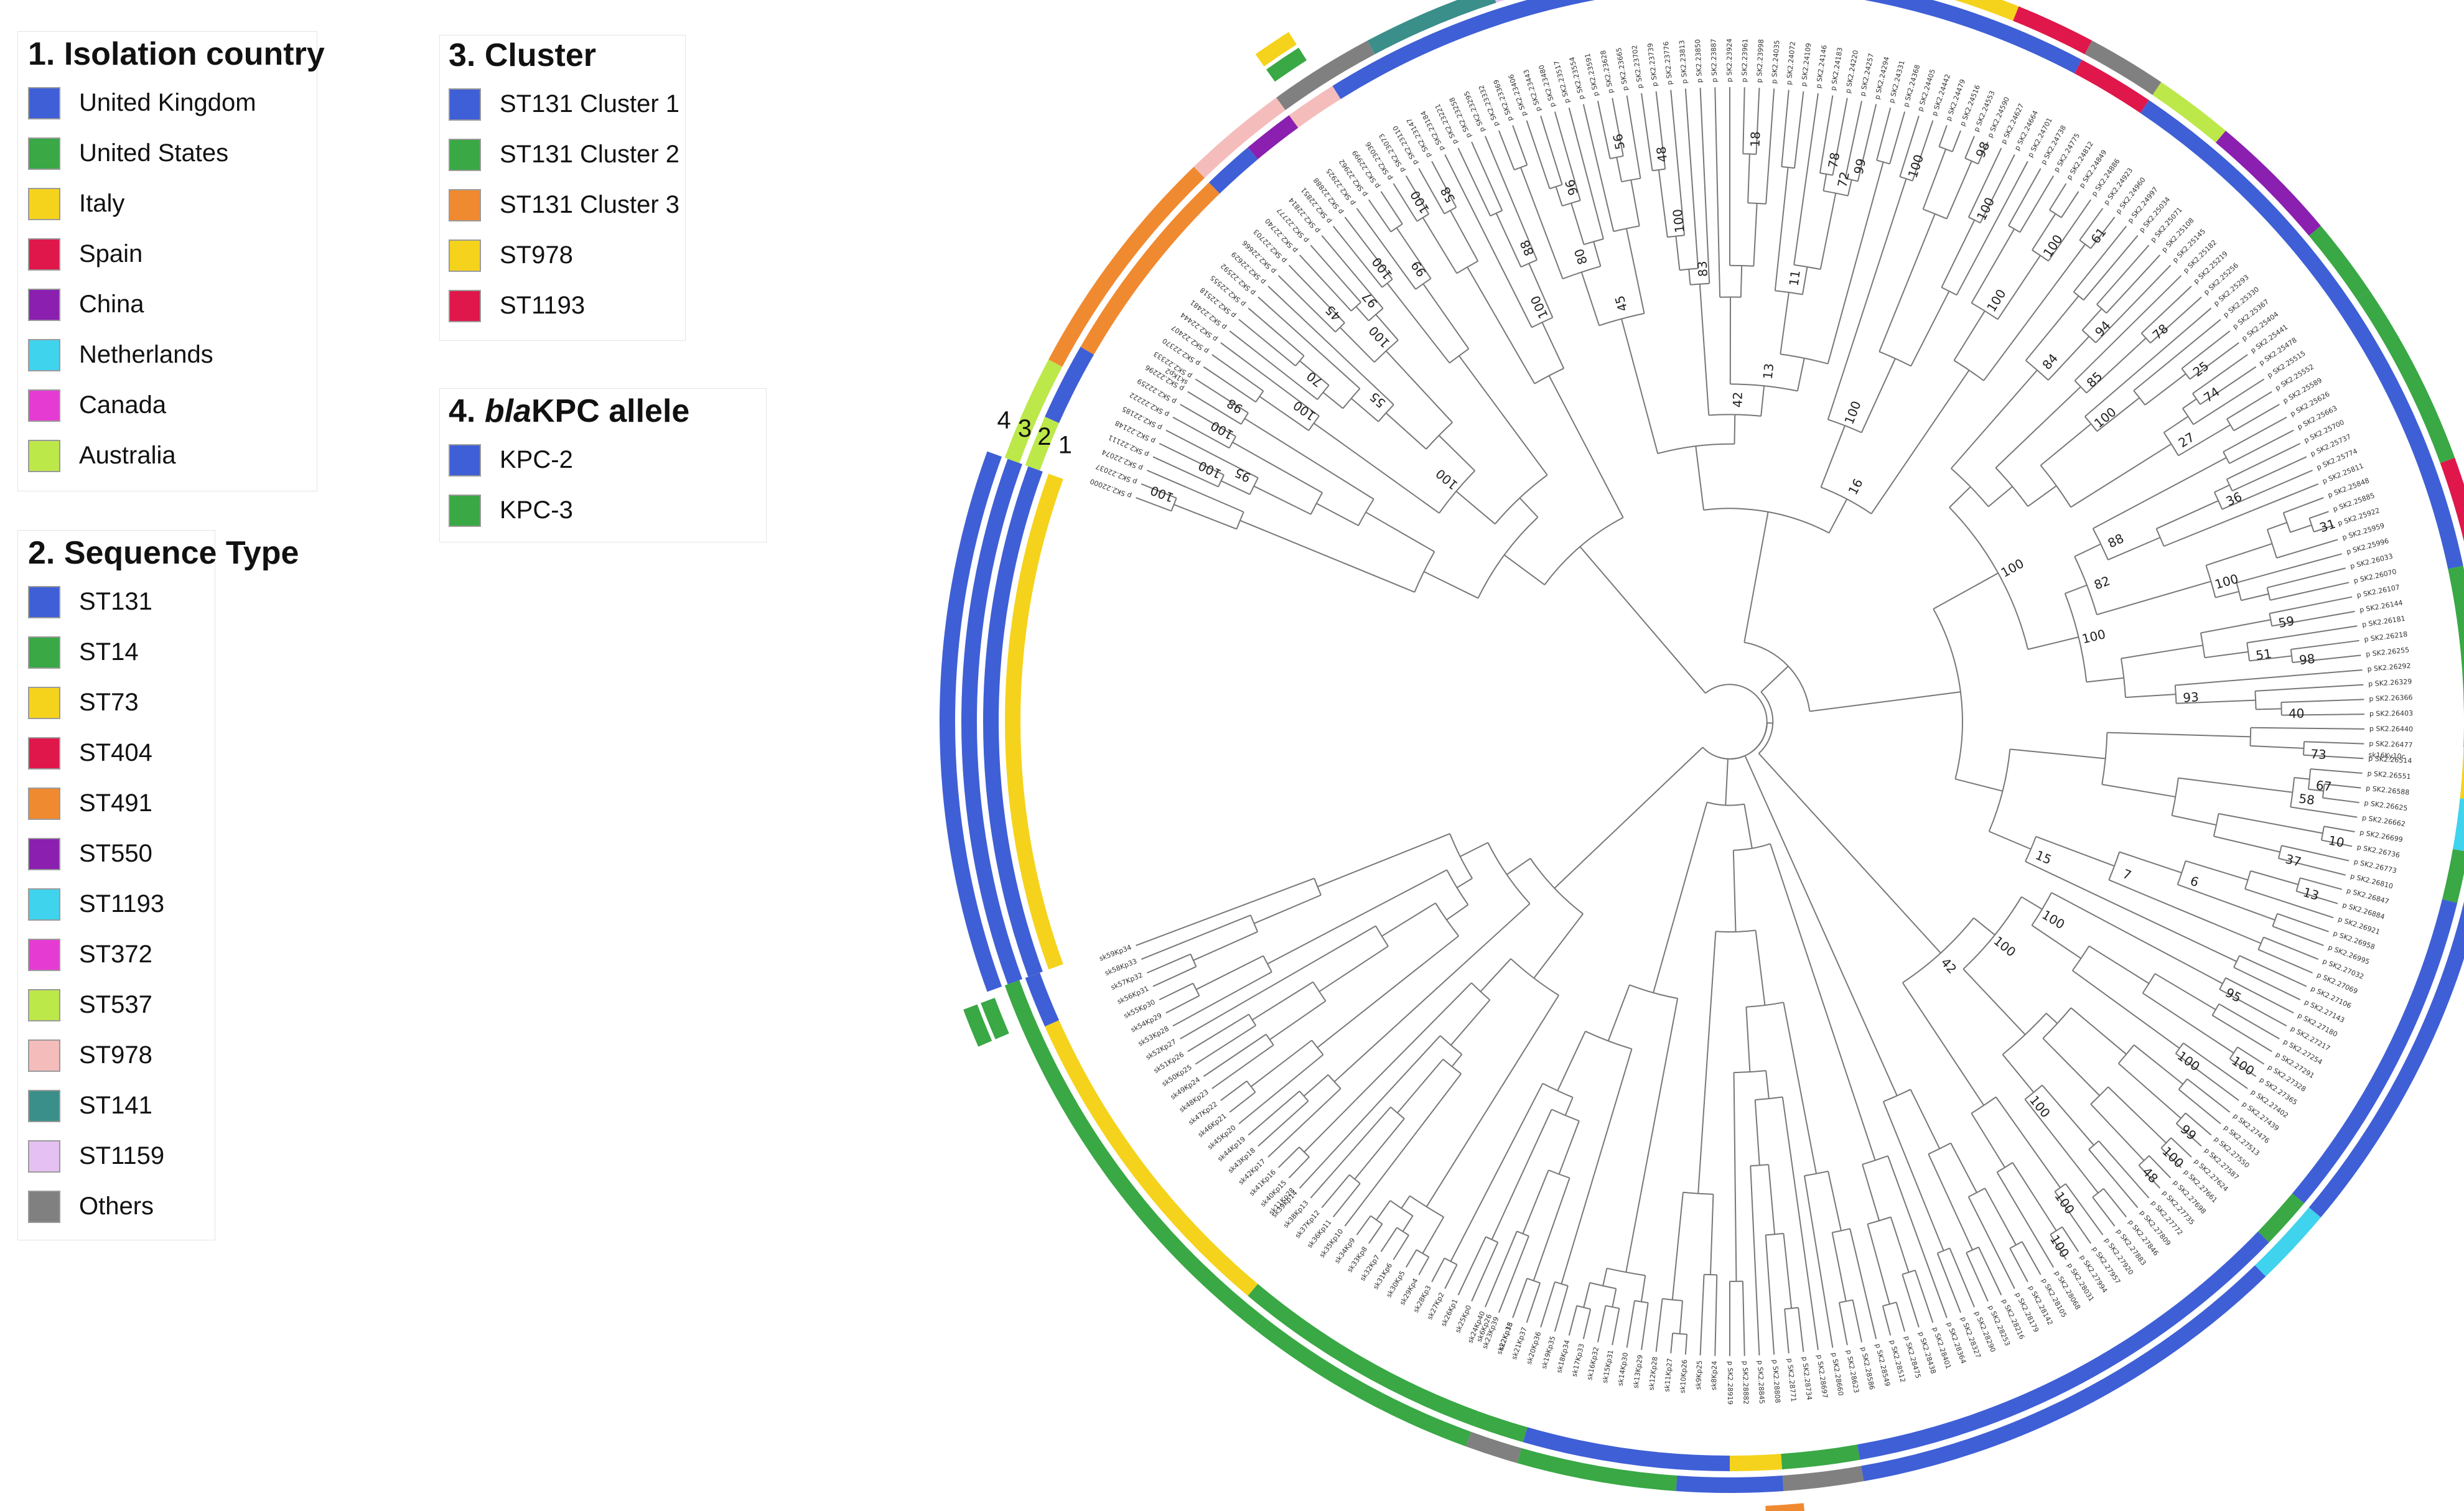 This screenshot has height=1511, width=2464. What do you see at coordinates (1447, 194) in the screenshot?
I see `bootstrap-value: 58` at bounding box center [1447, 194].